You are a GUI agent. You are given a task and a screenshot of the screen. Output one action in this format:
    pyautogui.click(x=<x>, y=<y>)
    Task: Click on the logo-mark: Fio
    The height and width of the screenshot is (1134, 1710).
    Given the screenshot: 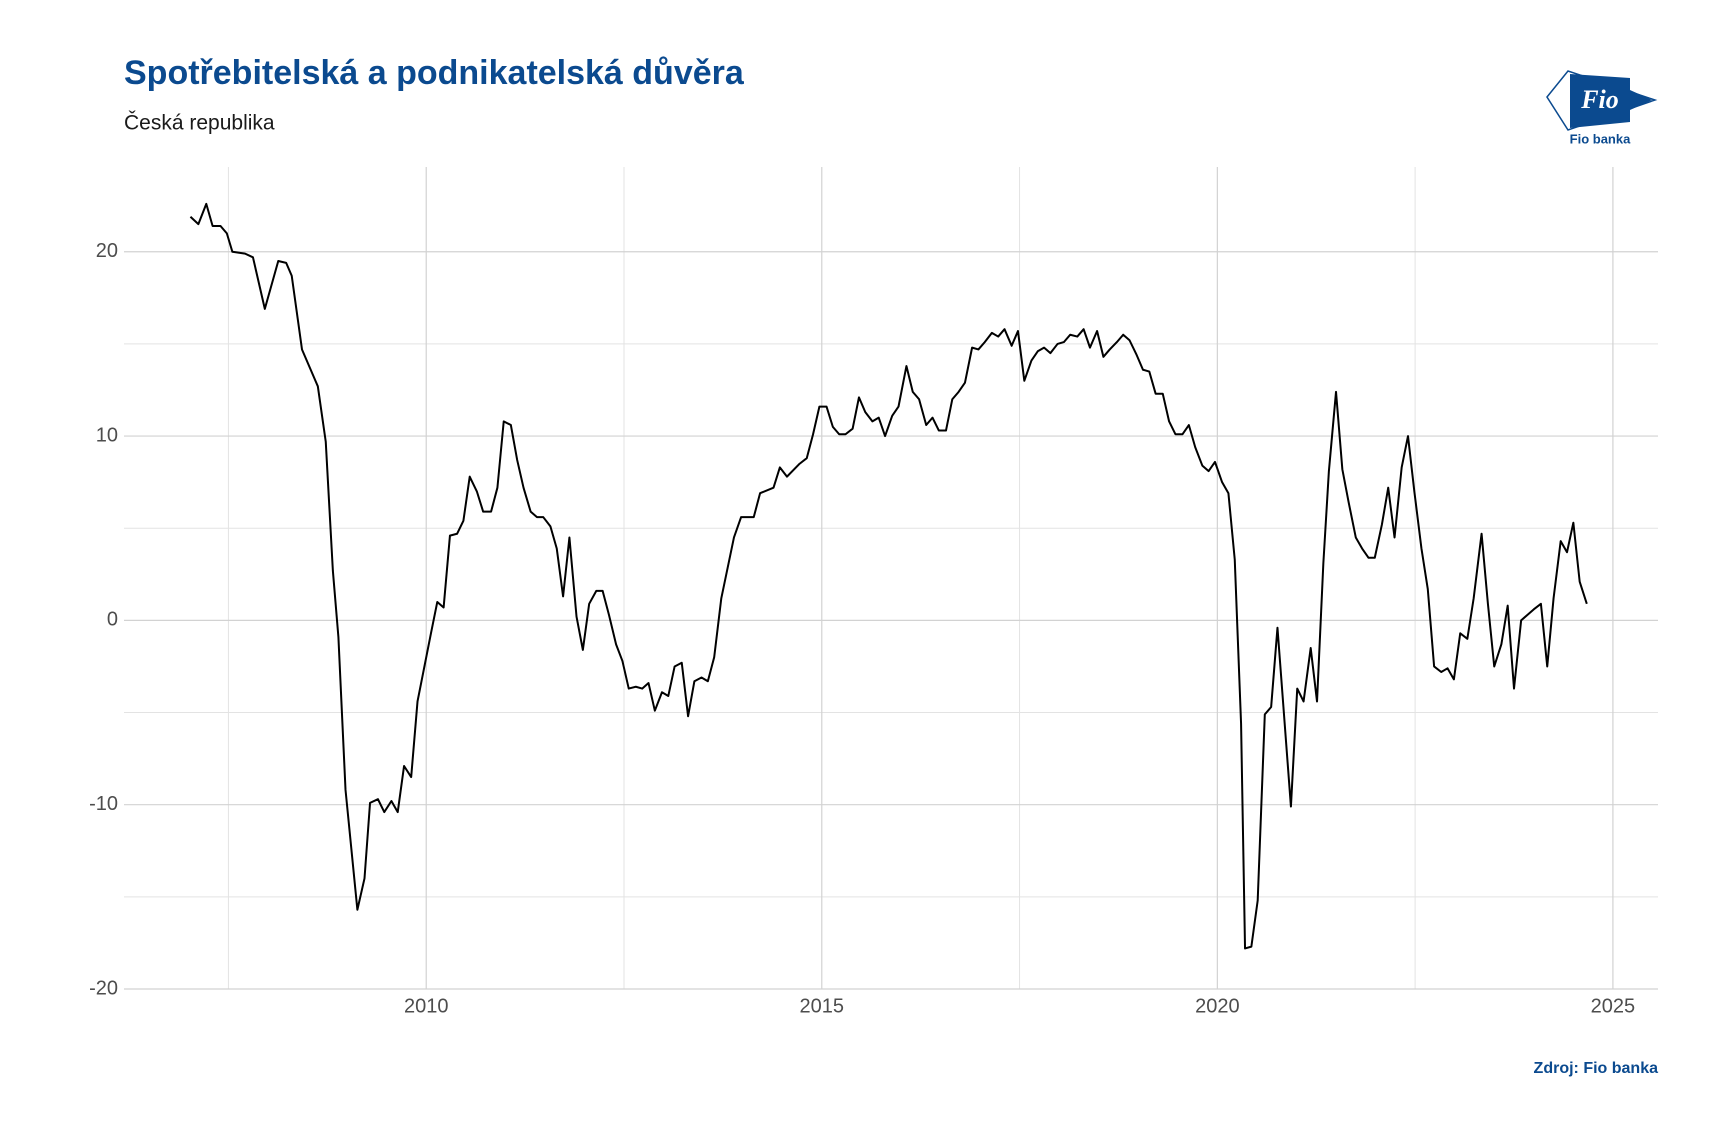 What is the action you would take?
    pyautogui.click(x=1599, y=99)
    